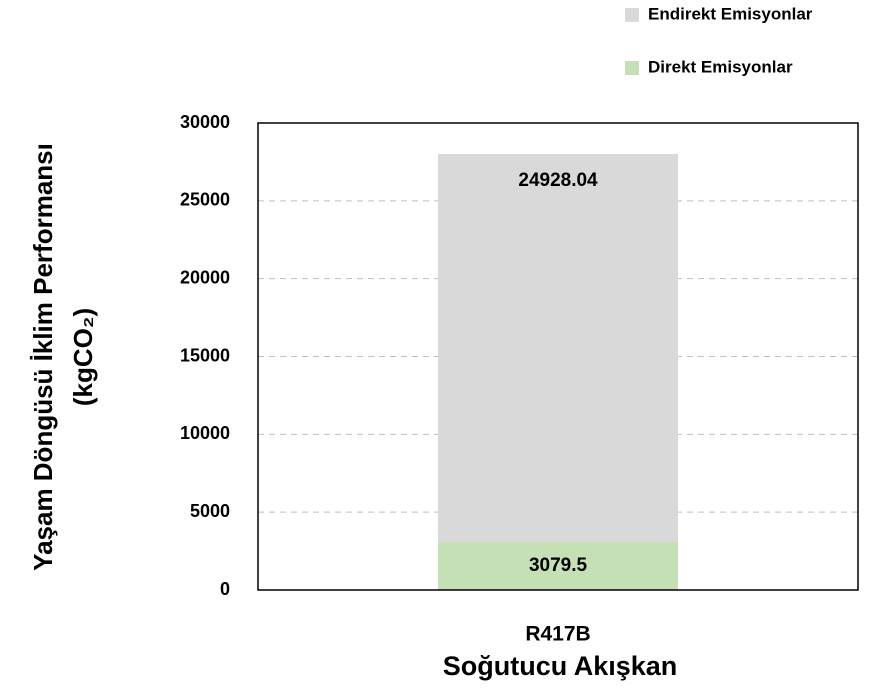  I want to click on bar-segment, so click(558, 566).